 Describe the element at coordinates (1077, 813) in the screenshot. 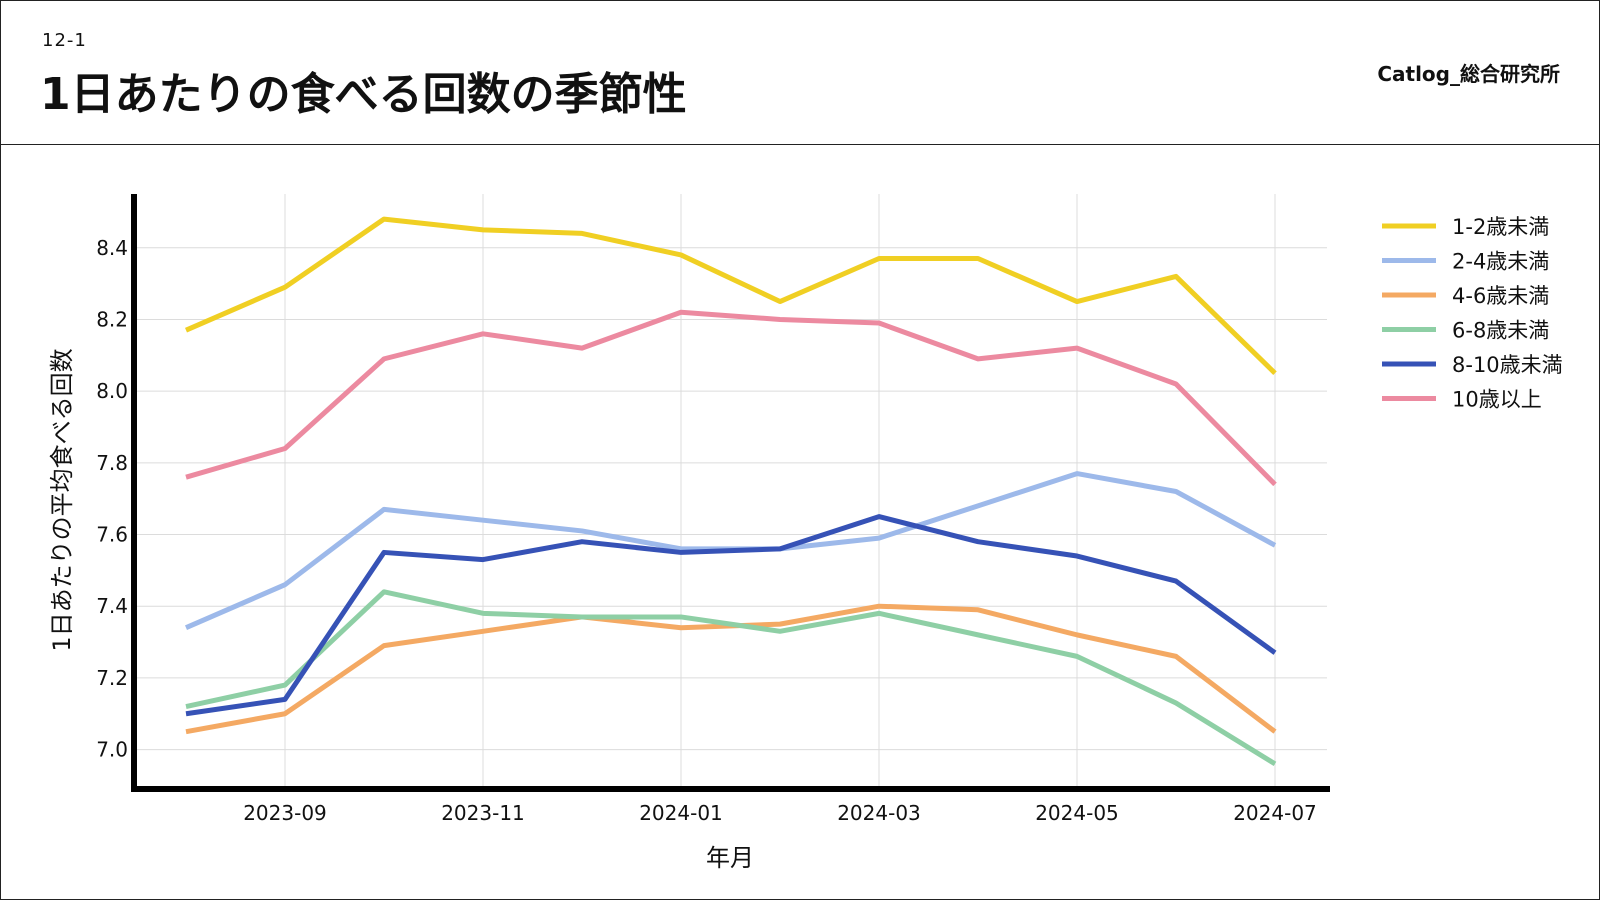

I see `x-tick-label: 2024-05` at that location.